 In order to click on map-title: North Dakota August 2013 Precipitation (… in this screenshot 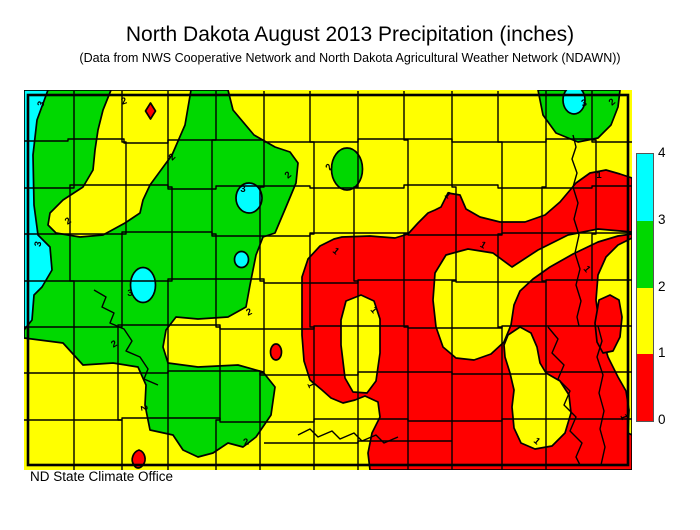, I will do `click(350, 34)`.